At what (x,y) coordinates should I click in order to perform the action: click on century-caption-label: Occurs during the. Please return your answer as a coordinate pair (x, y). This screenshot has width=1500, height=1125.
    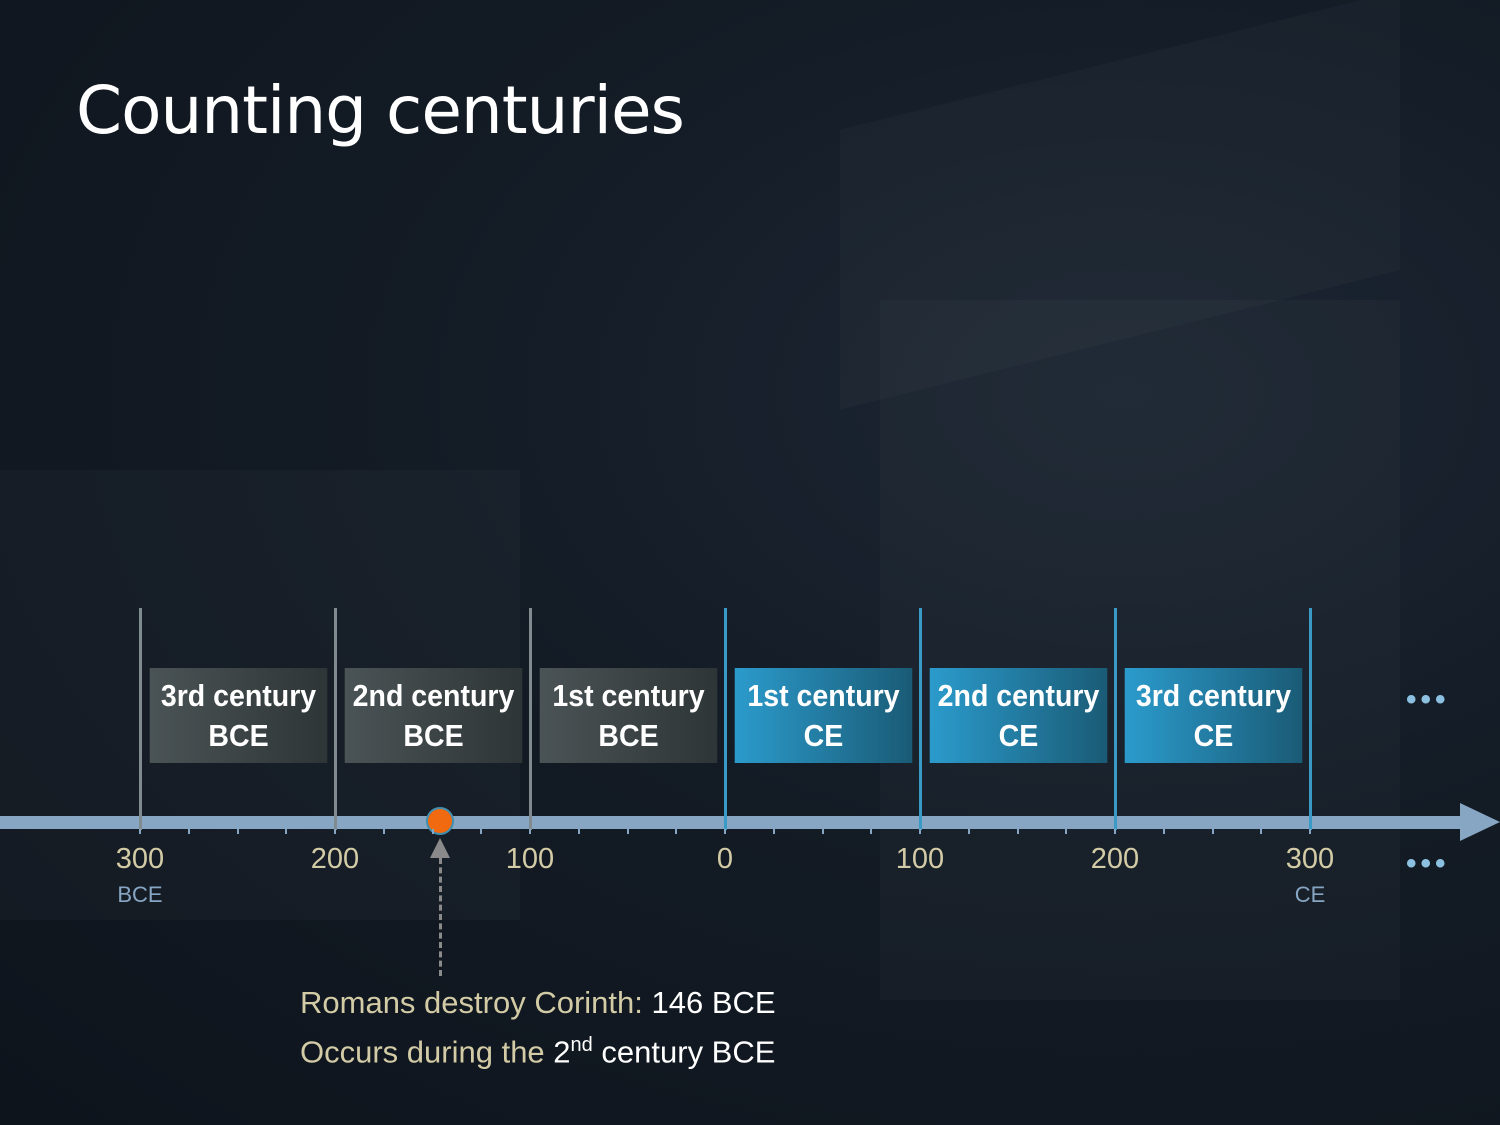
    Looking at the image, I should click on (427, 1052).